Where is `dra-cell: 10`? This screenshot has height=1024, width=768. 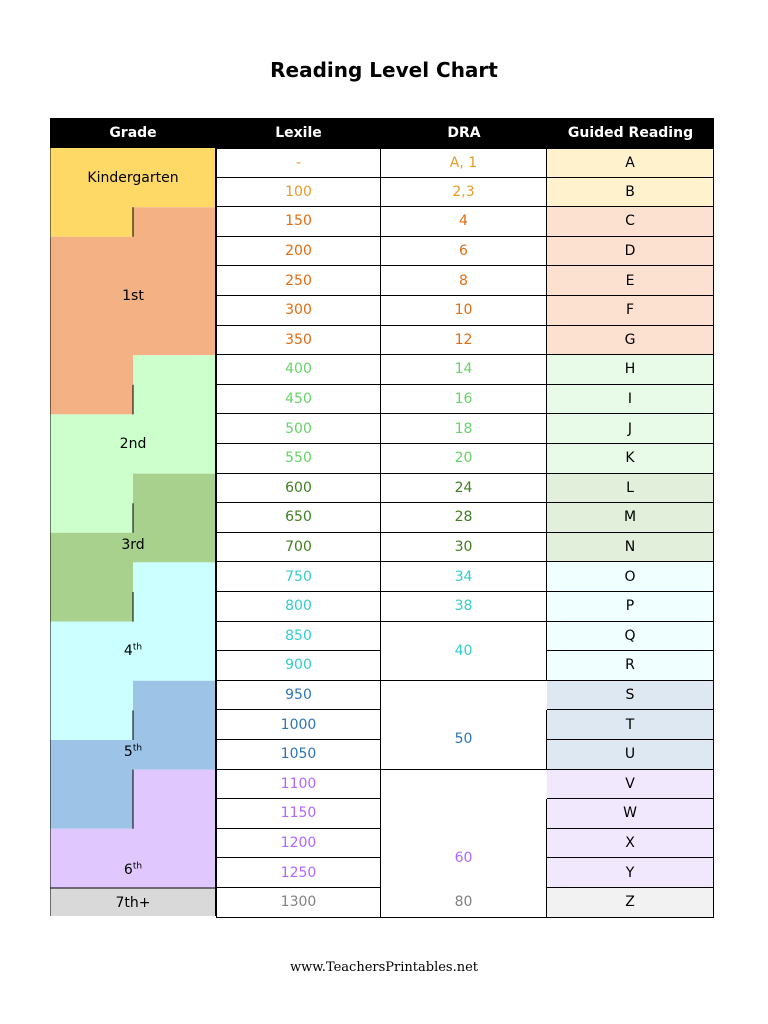
dra-cell: 10 is located at coordinates (464, 311).